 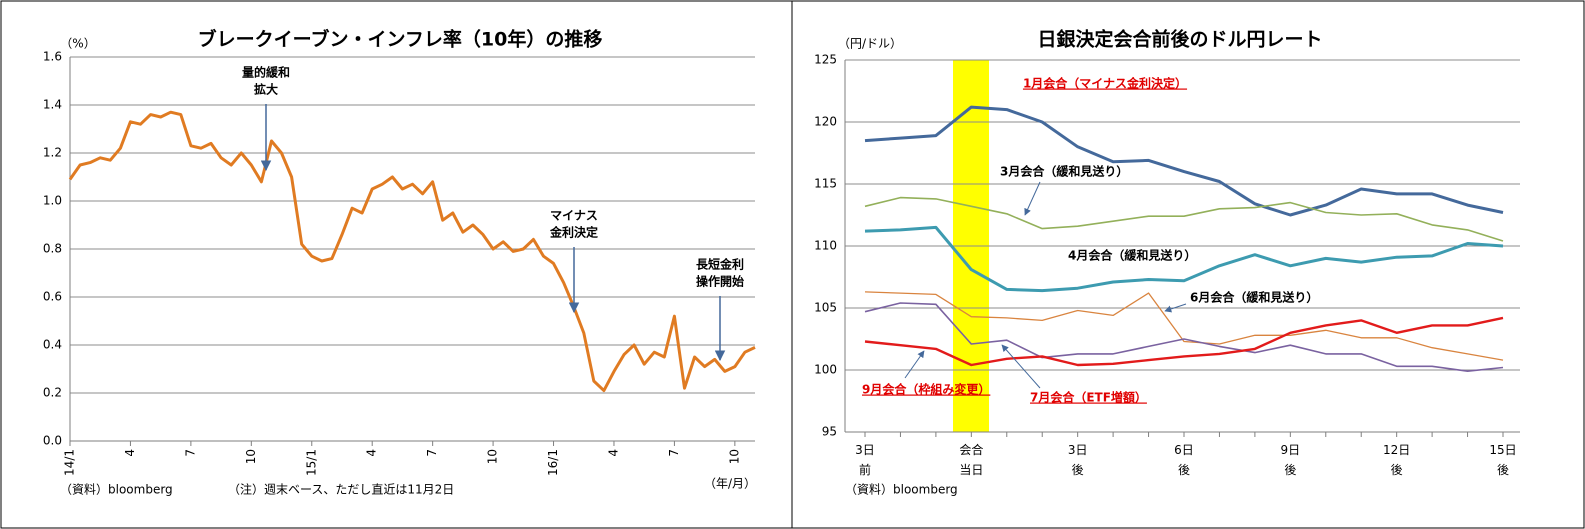 I want to click on series-label: 7月会合（ETF増額）, so click(x=1088, y=397).